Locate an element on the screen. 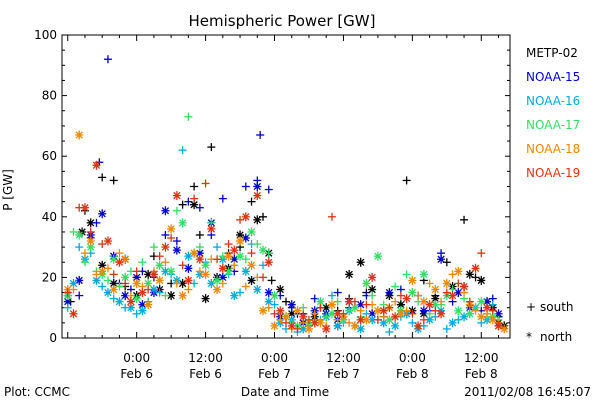  x-tick-date-label: Feb 6 is located at coordinates (136, 374).